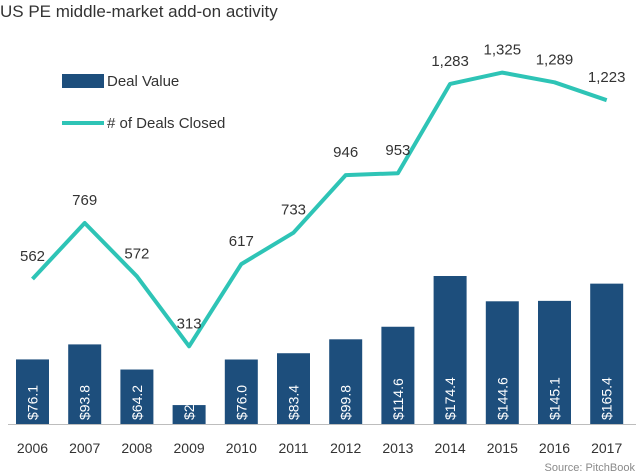  Describe the element at coordinates (345, 152) in the screenshot. I see `deals-value-label: 946` at that location.